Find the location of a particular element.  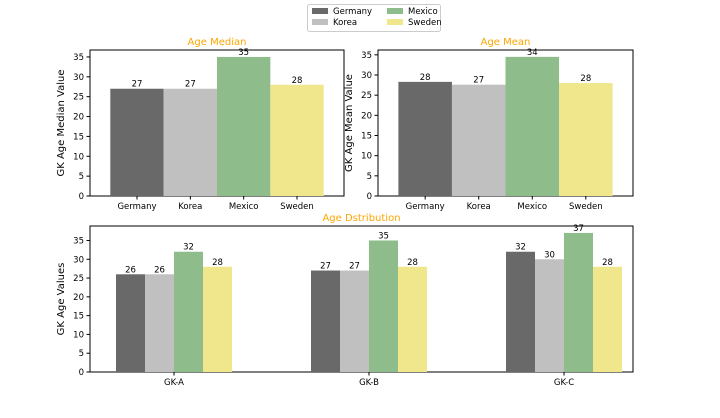

x-tick-label: GK-C is located at coordinates (564, 383).